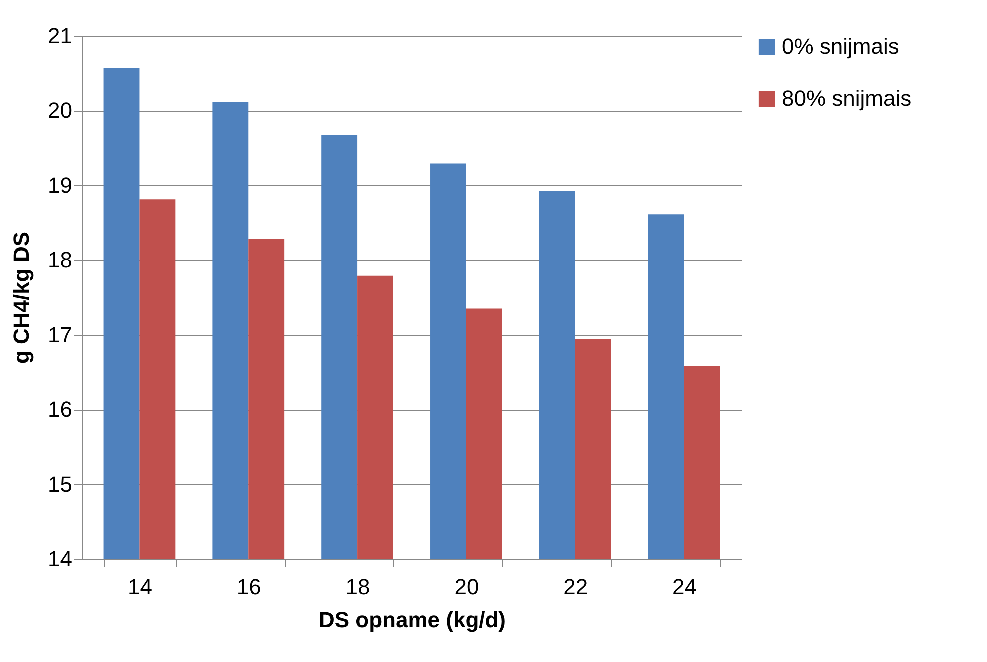 The width and height of the screenshot is (987, 662). What do you see at coordinates (60, 559) in the screenshot?
I see `y-tick-label: 14` at bounding box center [60, 559].